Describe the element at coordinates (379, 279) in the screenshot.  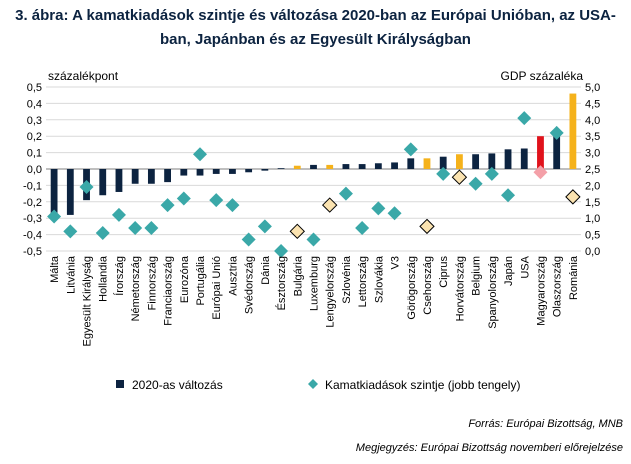
I see `category-label: Szlovákia` at that location.